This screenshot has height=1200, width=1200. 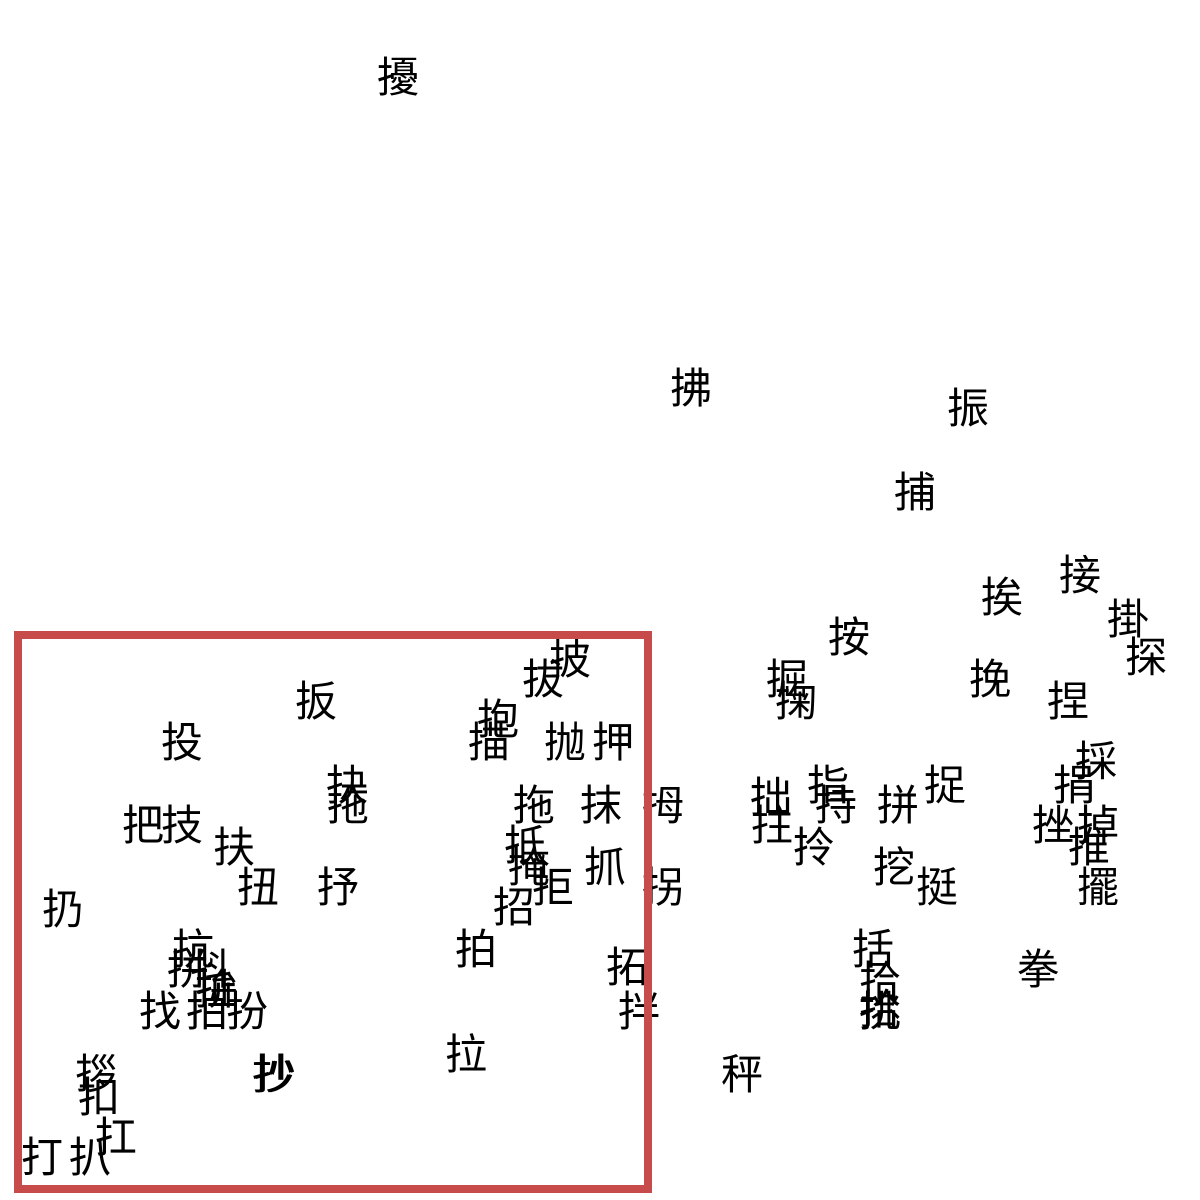 What do you see at coordinates (193, 949) in the screenshot?
I see `character-label: 抗` at bounding box center [193, 949].